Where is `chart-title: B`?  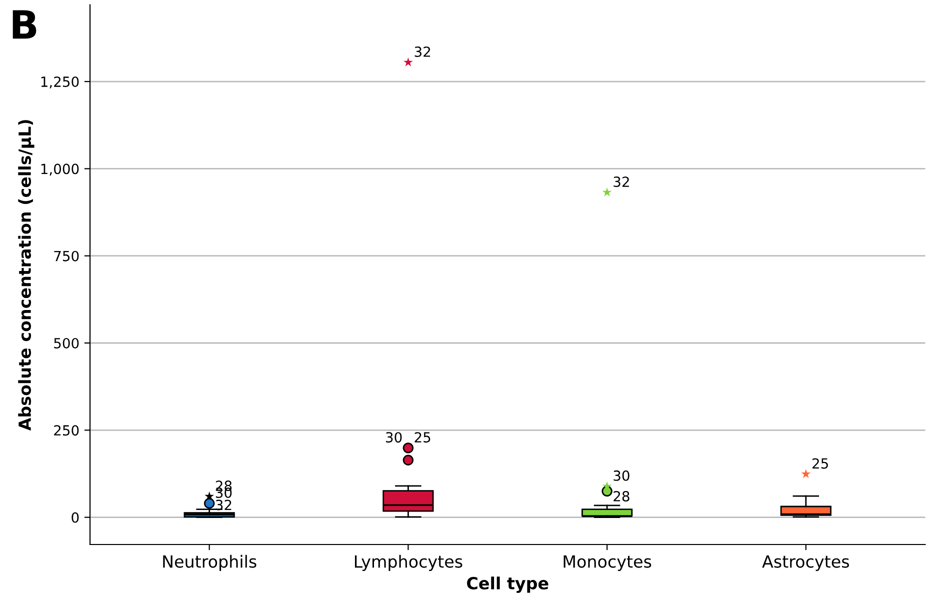 chart-title: B is located at coordinates (24, 24).